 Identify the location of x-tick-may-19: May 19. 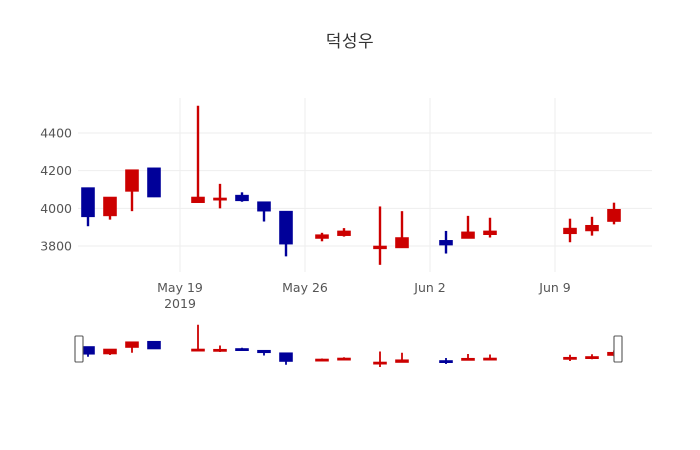
(180, 287).